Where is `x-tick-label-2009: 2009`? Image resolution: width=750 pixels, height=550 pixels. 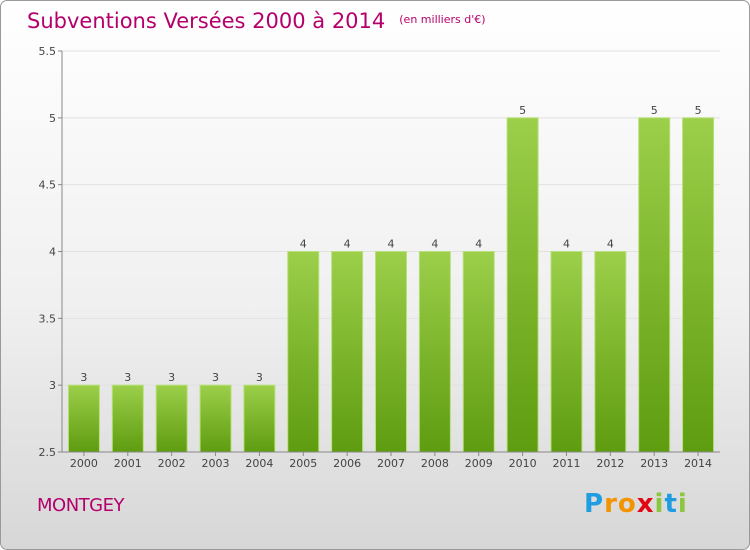
x-tick-label-2009: 2009 is located at coordinates (479, 463).